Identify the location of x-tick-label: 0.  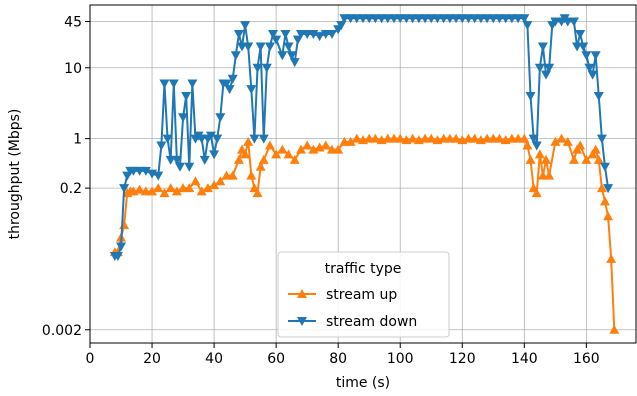
(90, 359).